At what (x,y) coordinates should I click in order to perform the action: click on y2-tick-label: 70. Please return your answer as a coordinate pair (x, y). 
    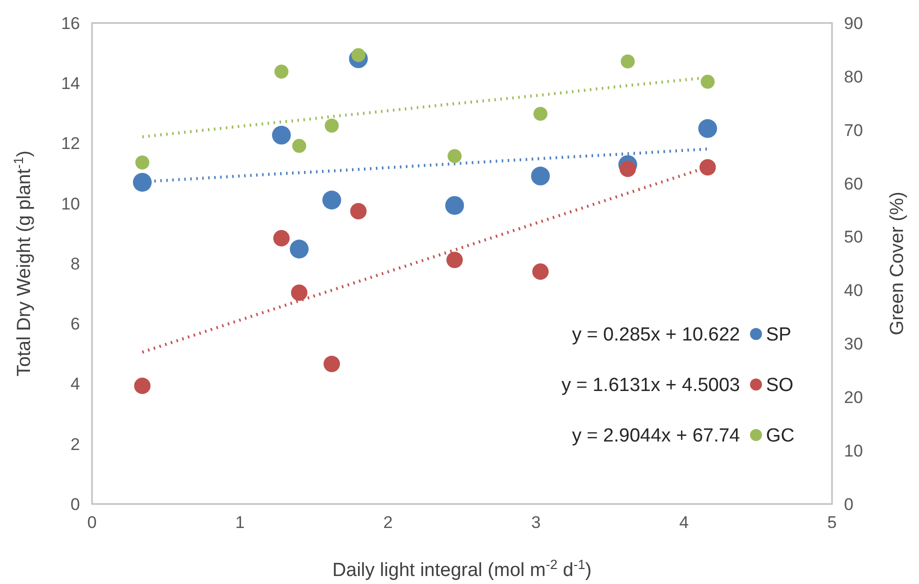
    Looking at the image, I should click on (853, 130).